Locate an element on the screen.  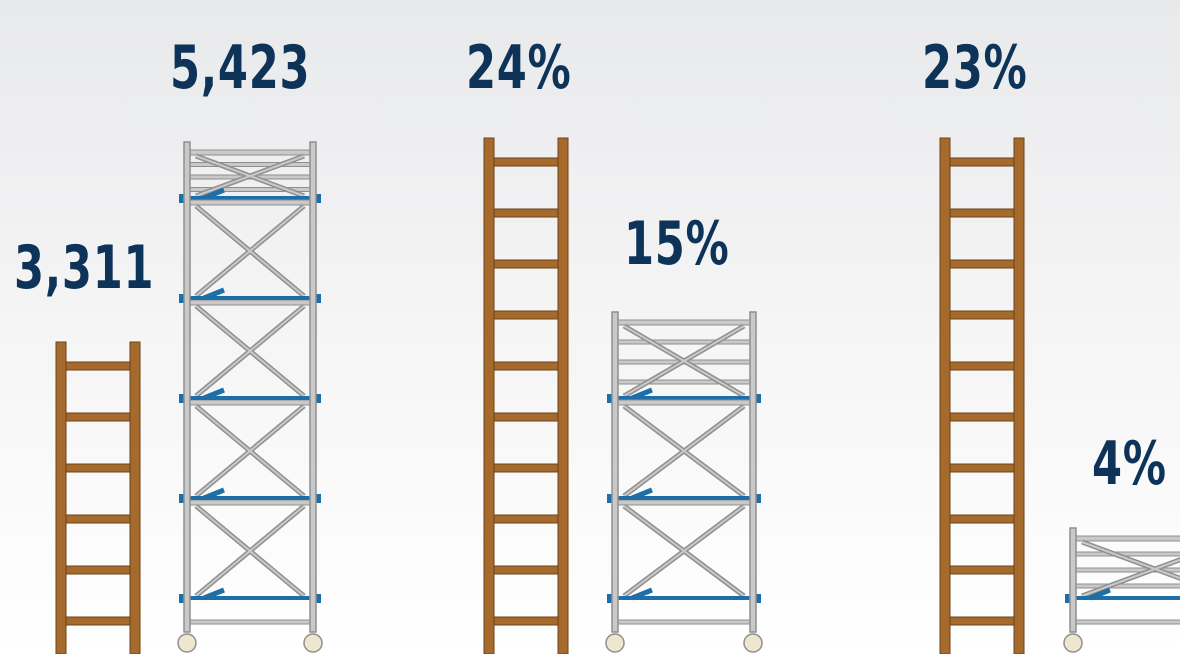
group-1-ladder-value-label: 3,311 is located at coordinates (84, 268).